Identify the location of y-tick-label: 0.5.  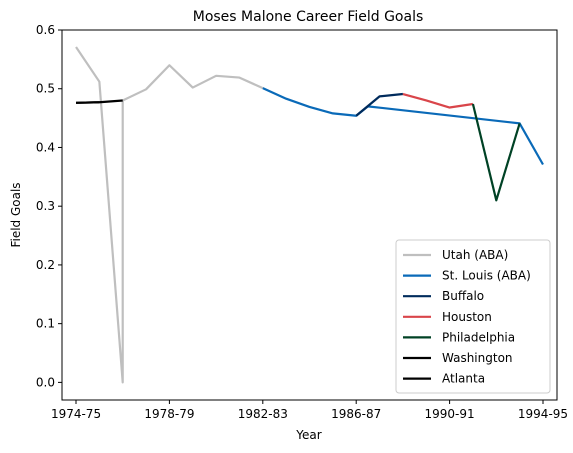
(45, 89).